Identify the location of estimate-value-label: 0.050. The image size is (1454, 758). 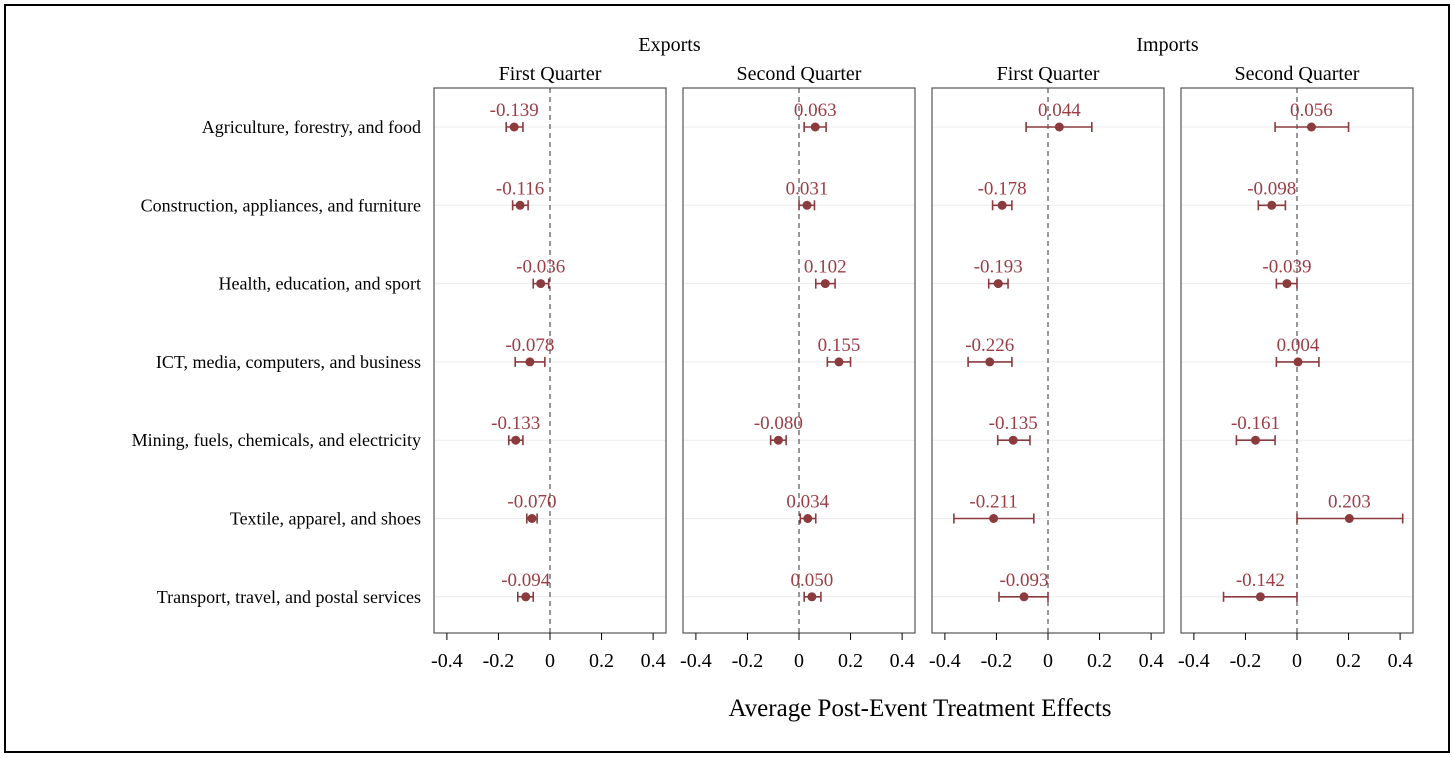
(812, 580).